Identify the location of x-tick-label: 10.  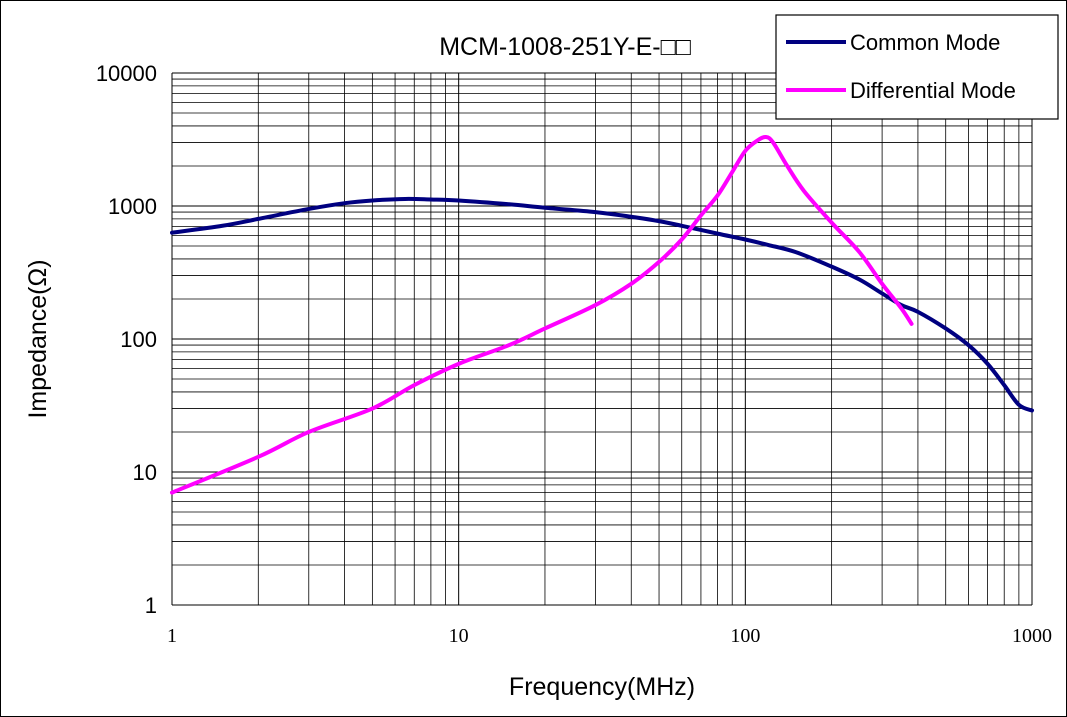
(459, 636).